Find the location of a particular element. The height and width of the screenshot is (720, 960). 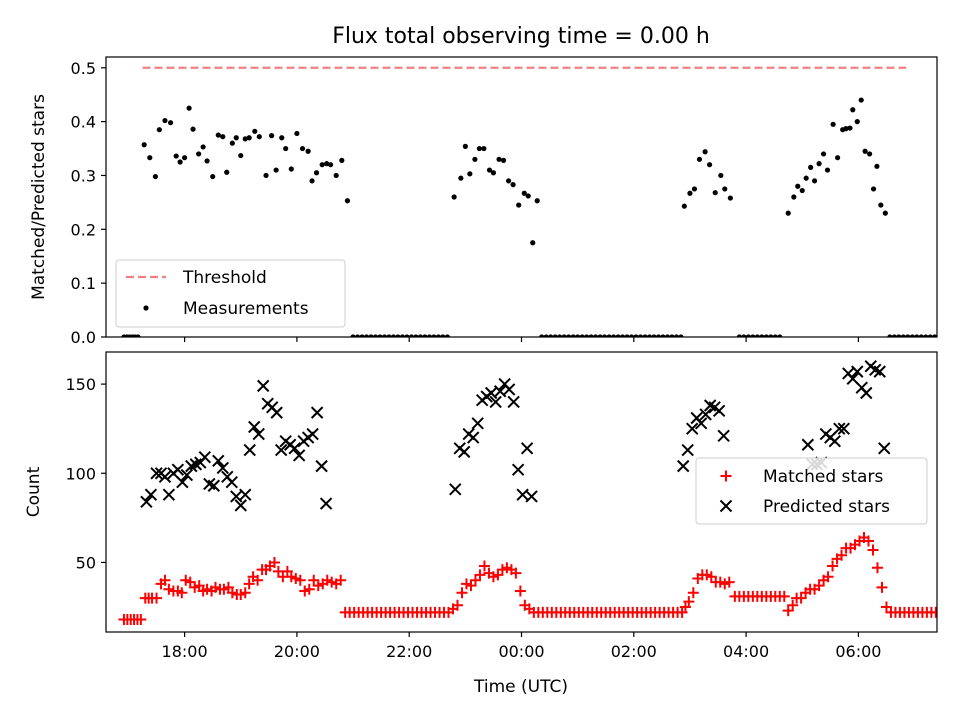

legend-threshold-label: Threshold is located at coordinates (224, 278).